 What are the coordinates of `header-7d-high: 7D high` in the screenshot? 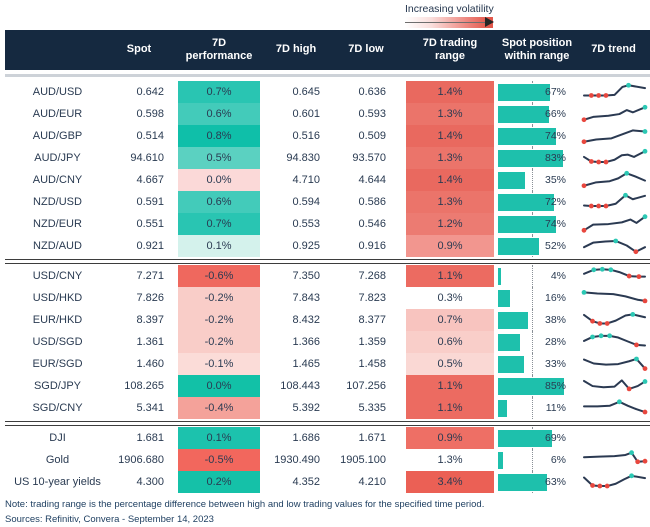 It's located at (296, 49).